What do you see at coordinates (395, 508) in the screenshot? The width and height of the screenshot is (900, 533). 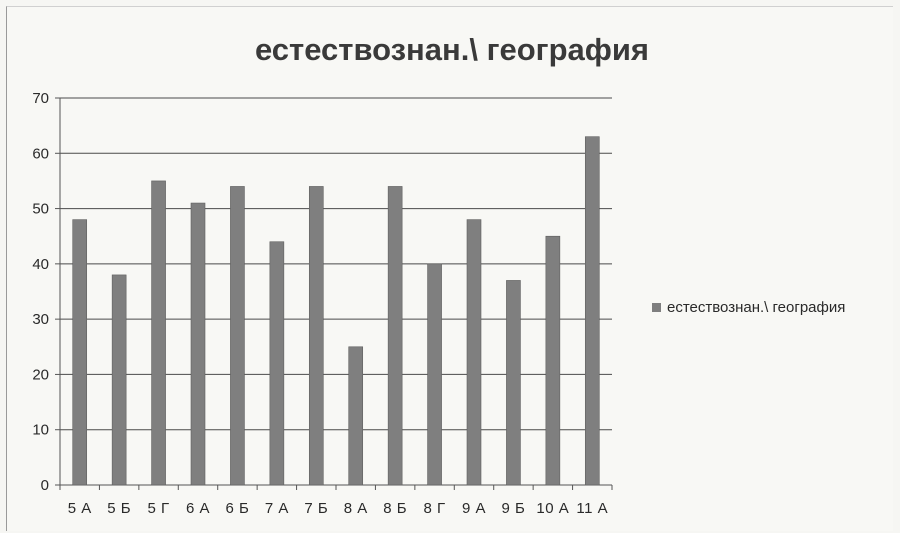 I see `x-tick-label: 8 Б` at bounding box center [395, 508].